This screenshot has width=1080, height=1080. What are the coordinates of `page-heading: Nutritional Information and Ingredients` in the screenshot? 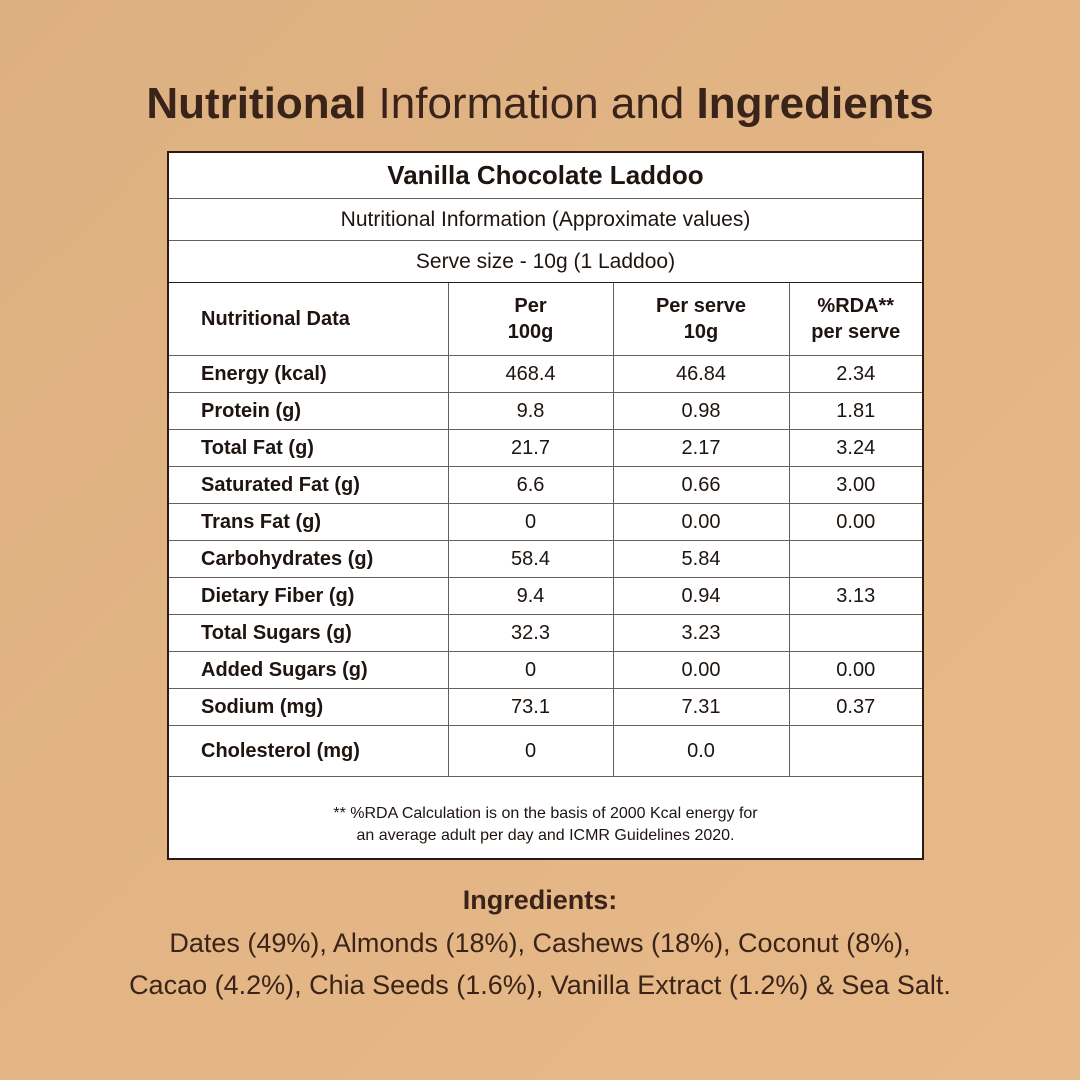 It's located at (540, 104).